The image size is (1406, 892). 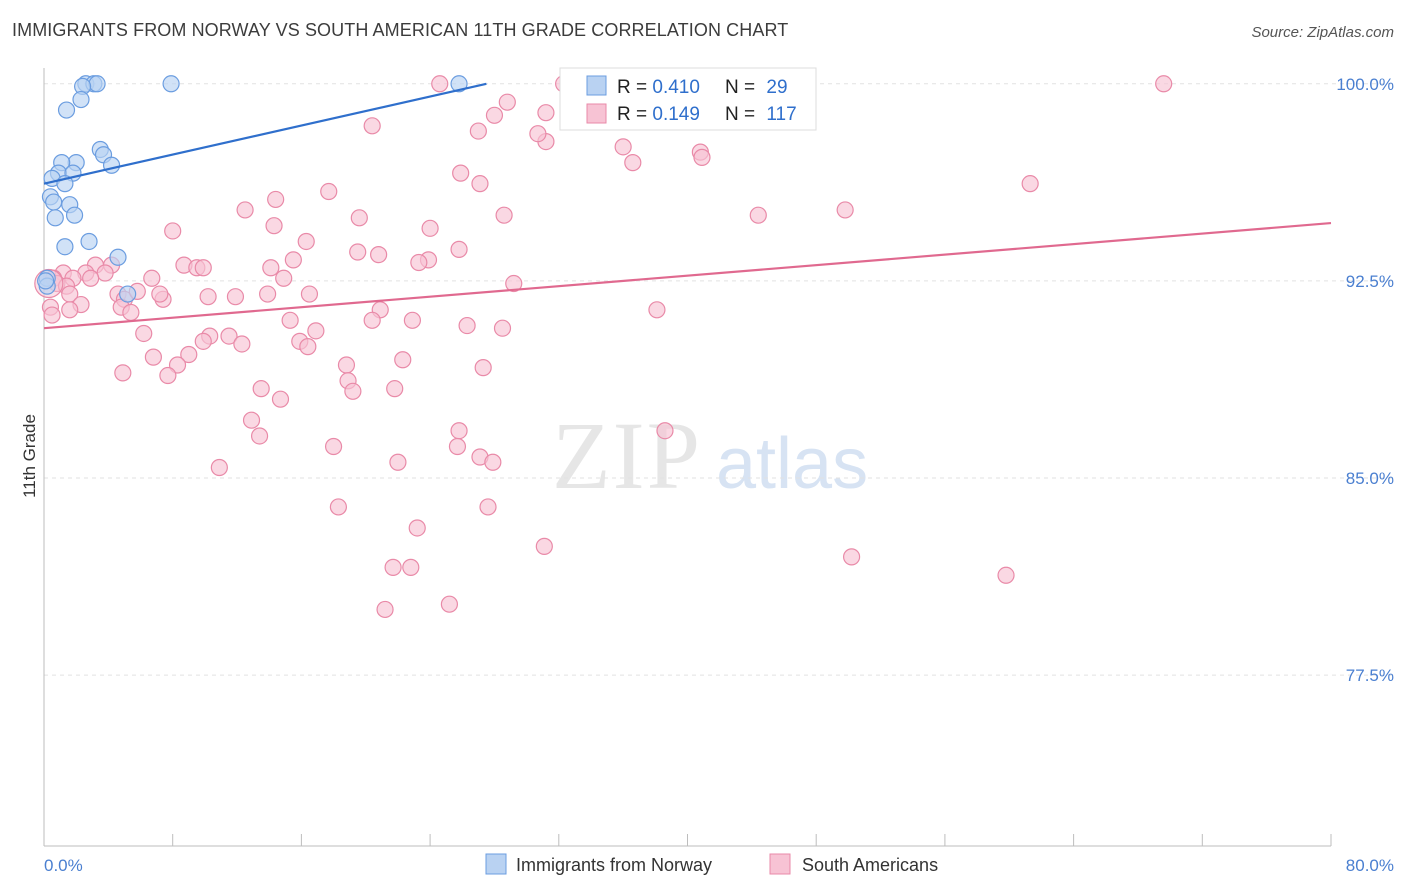 What do you see at coordinates (761, 114) in the screenshot?
I see `svg-text: N = 117` at bounding box center [761, 114].